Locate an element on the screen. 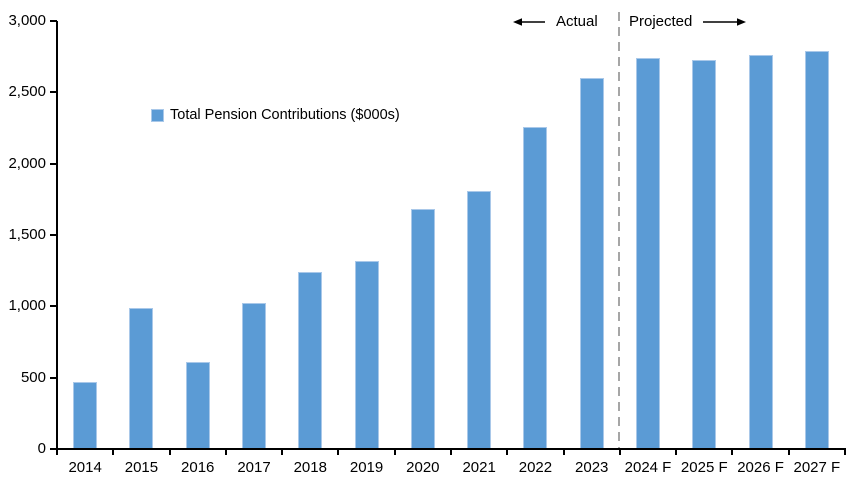 The height and width of the screenshot is (495, 852). left-arrow-icon is located at coordinates (529, 22).